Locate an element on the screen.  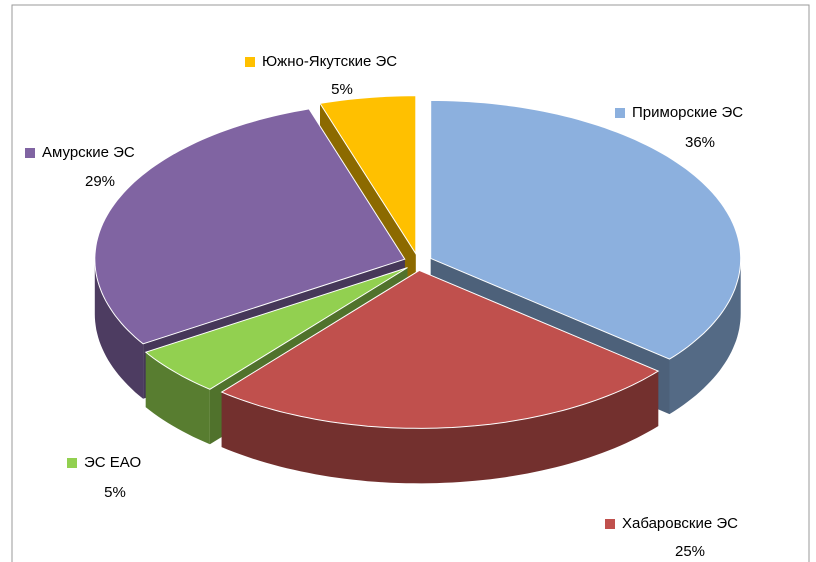
category-label: Южно-Якутские ЭС is located at coordinates (329, 61).